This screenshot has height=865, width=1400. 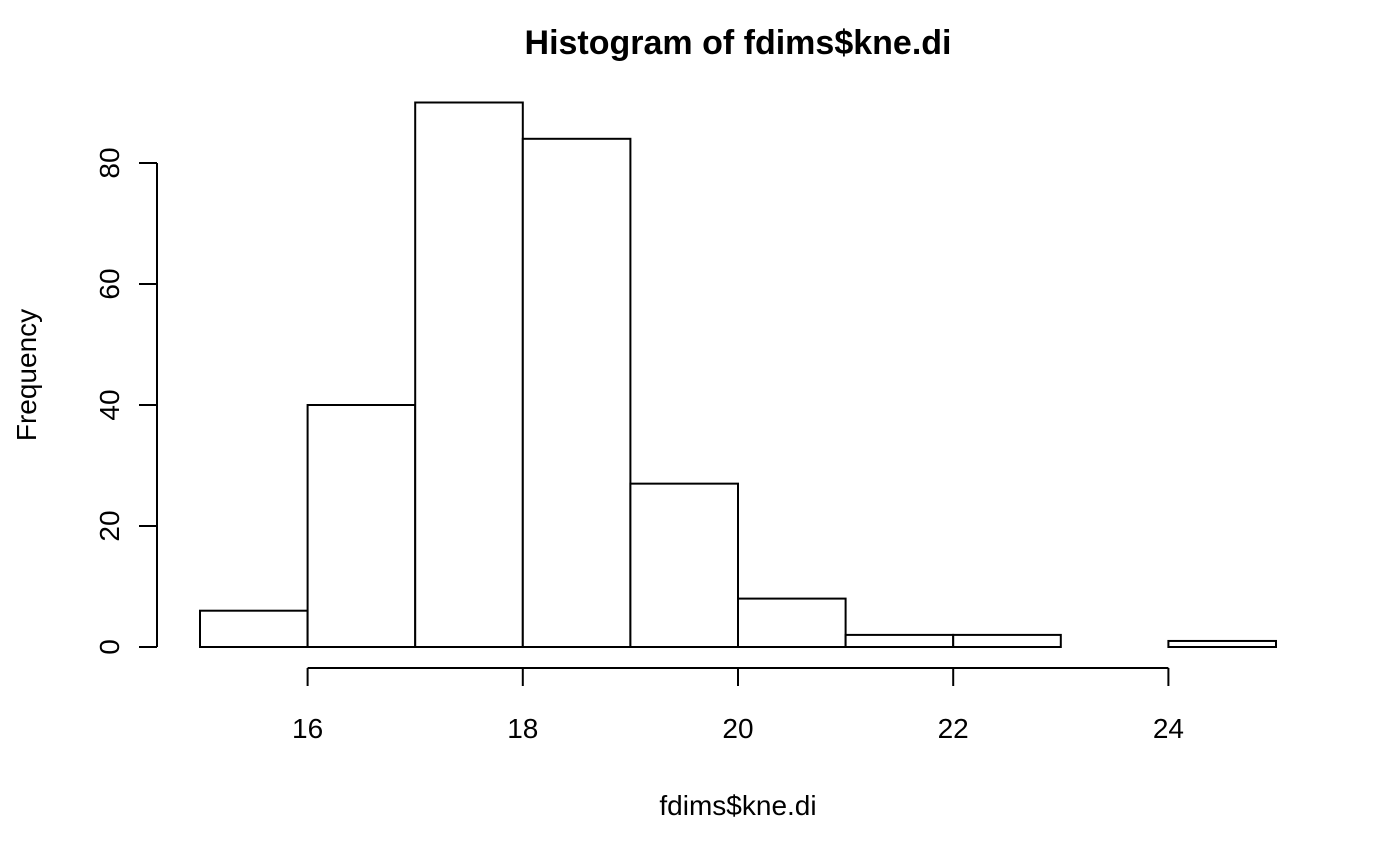 What do you see at coordinates (109, 283) in the screenshot?
I see `y-tick-label: 60` at bounding box center [109, 283].